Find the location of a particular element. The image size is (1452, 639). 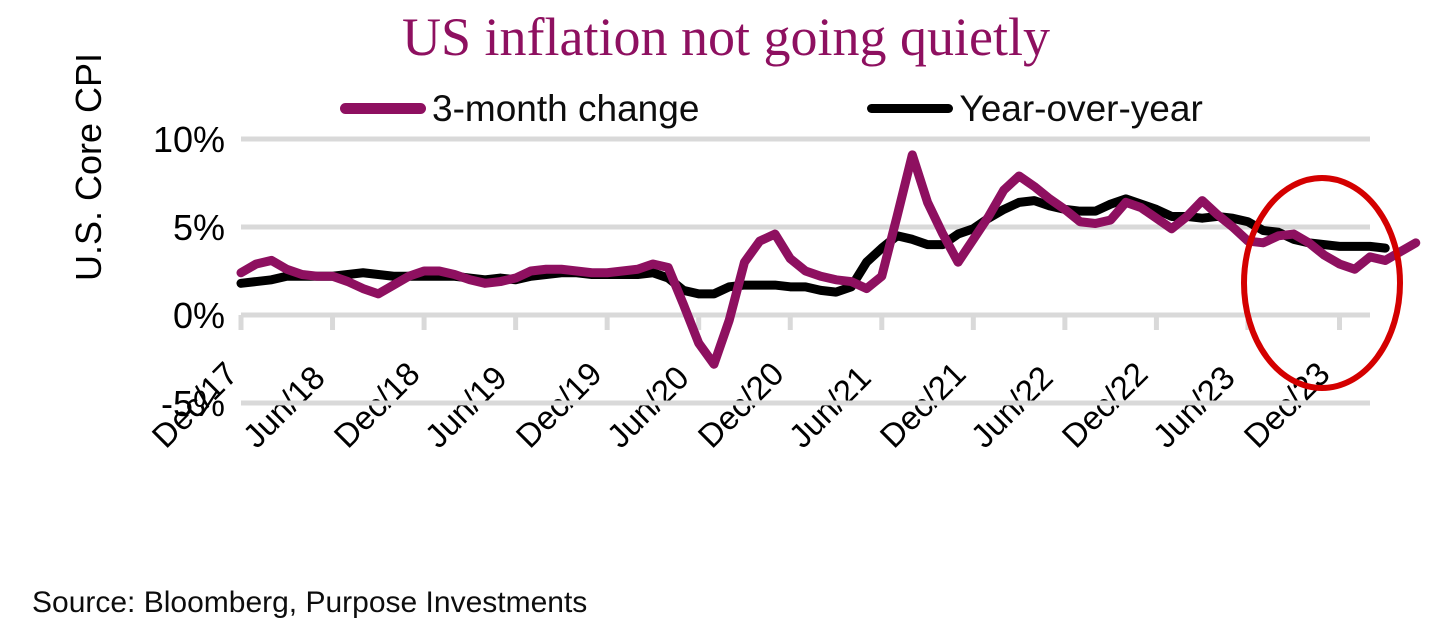

legend-swatch-3-month-change is located at coordinates (383, 108).